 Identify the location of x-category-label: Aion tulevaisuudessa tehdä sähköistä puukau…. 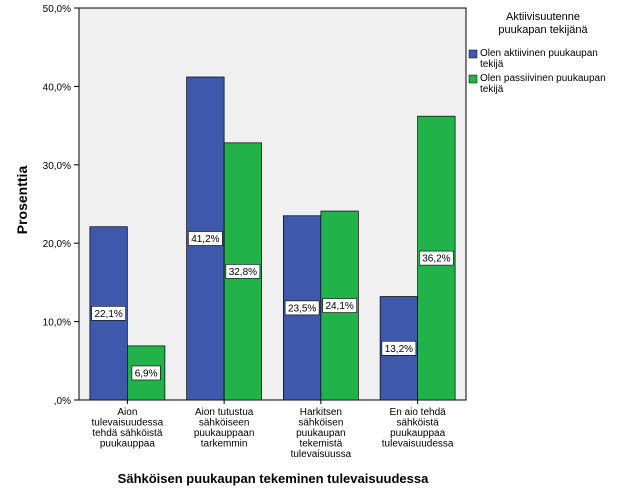
(128, 428).